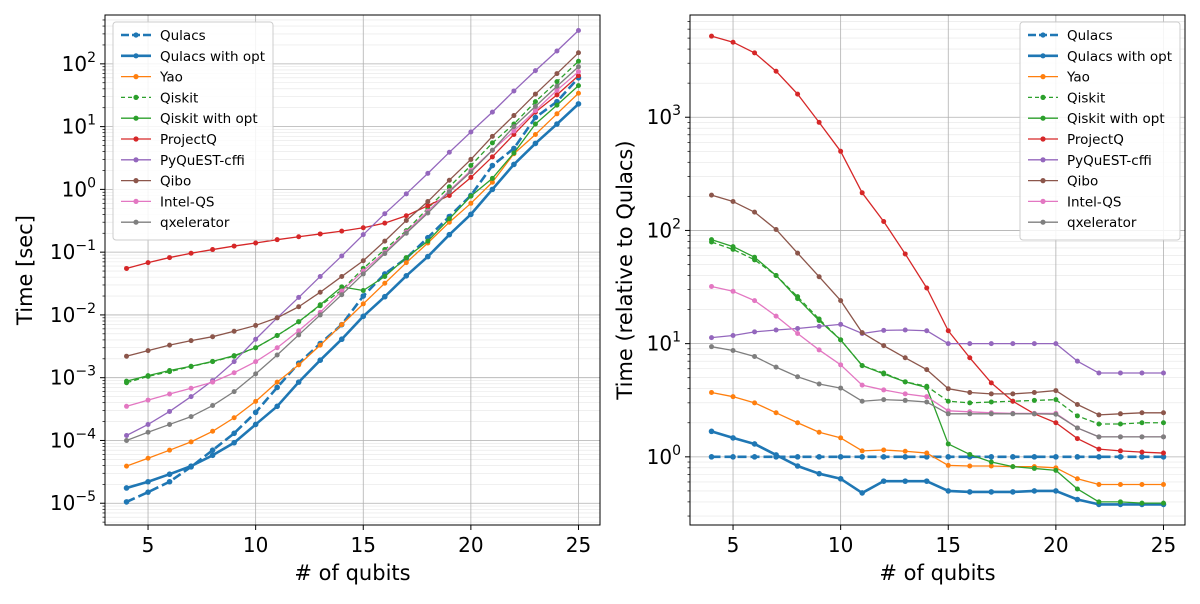  I want to click on legend-item: ProjectQ, so click(169, 140).